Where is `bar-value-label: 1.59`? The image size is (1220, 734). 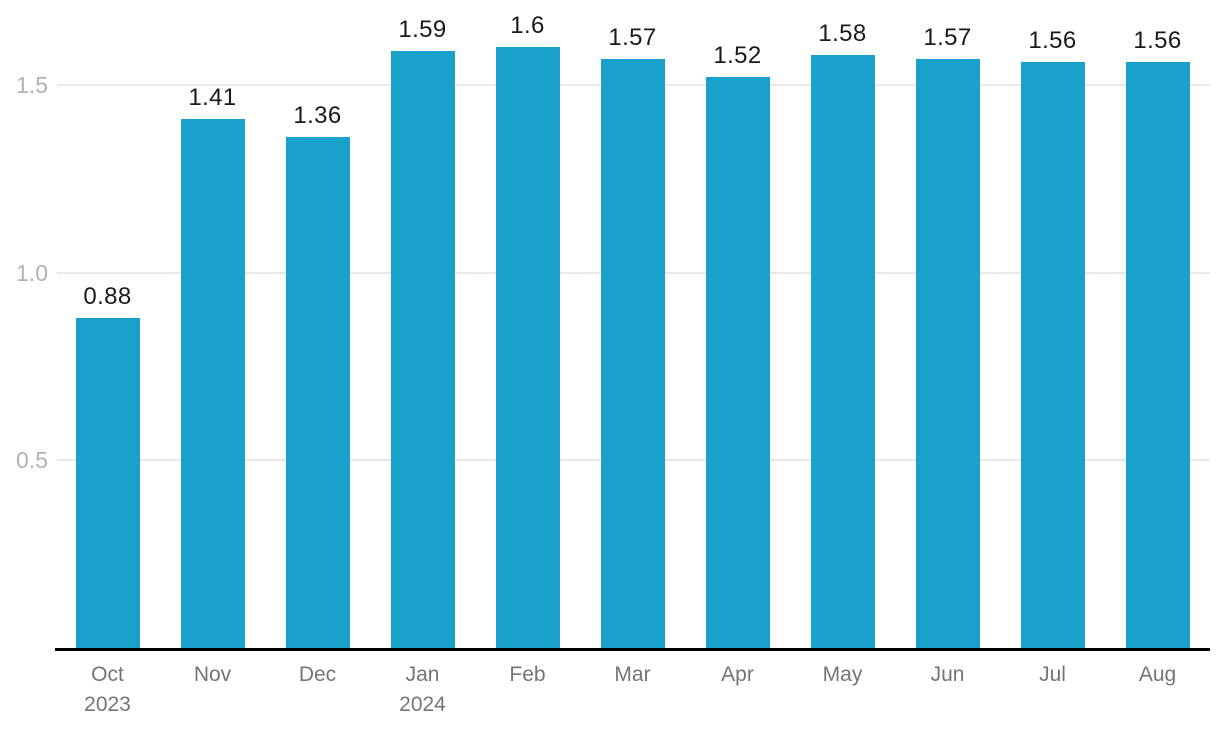 bar-value-label: 1.59 is located at coordinates (422, 30).